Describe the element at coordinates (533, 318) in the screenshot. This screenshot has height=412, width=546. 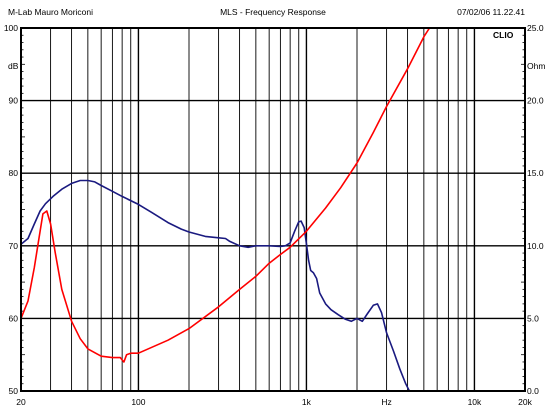
I see `right-tick-label: 5.0` at that location.